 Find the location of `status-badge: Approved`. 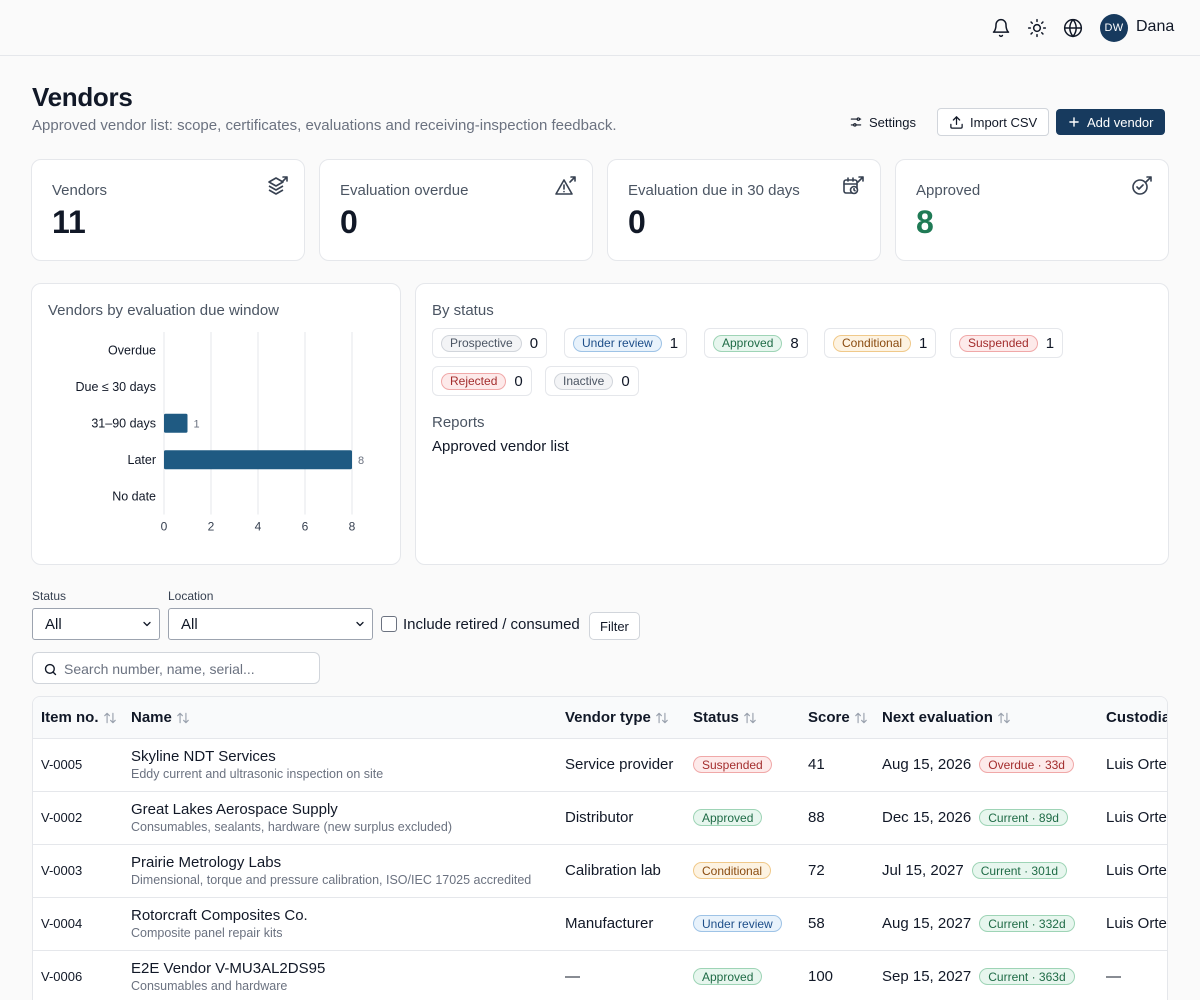

status-badge: Approved is located at coordinates (728, 818).